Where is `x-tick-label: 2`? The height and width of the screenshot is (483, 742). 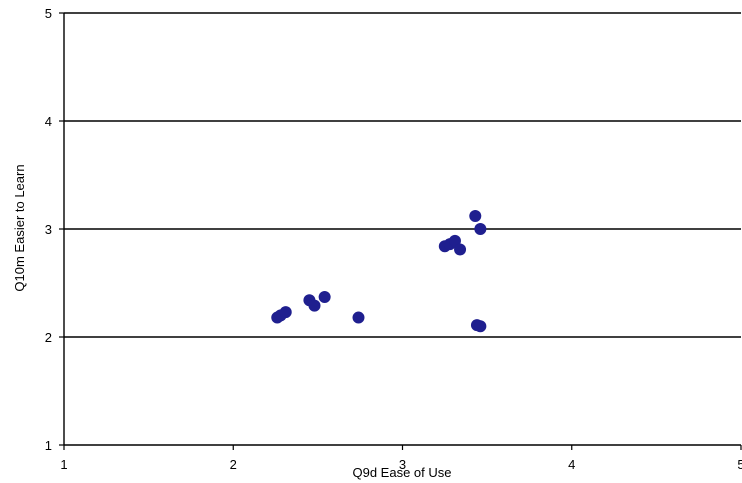 x-tick-label: 2 is located at coordinates (233, 464).